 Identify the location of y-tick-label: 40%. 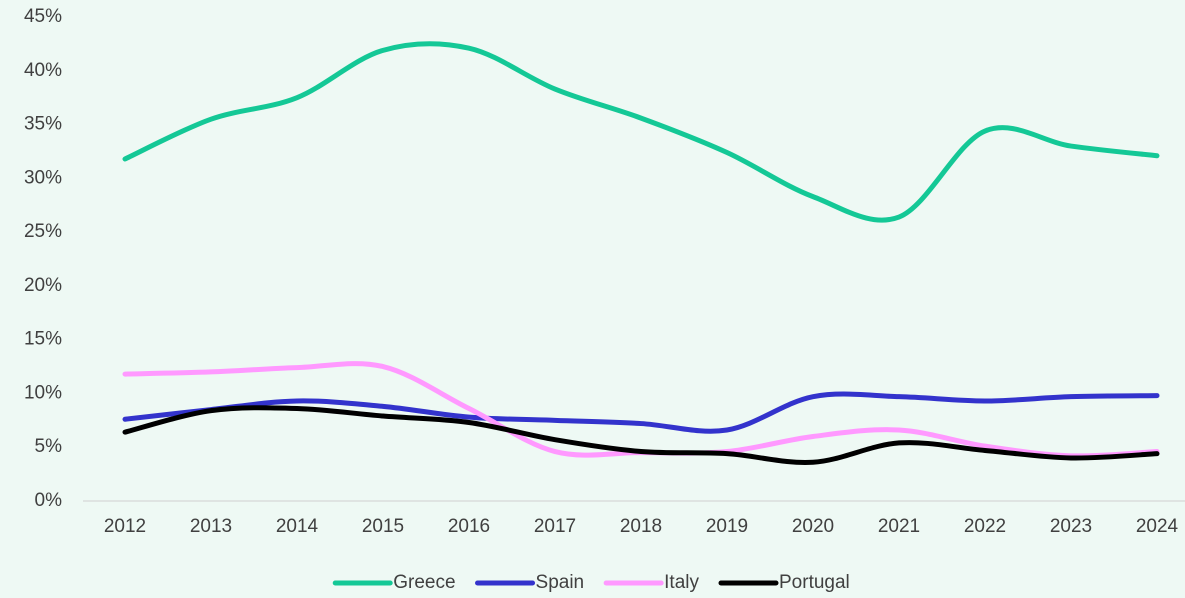
(43, 70).